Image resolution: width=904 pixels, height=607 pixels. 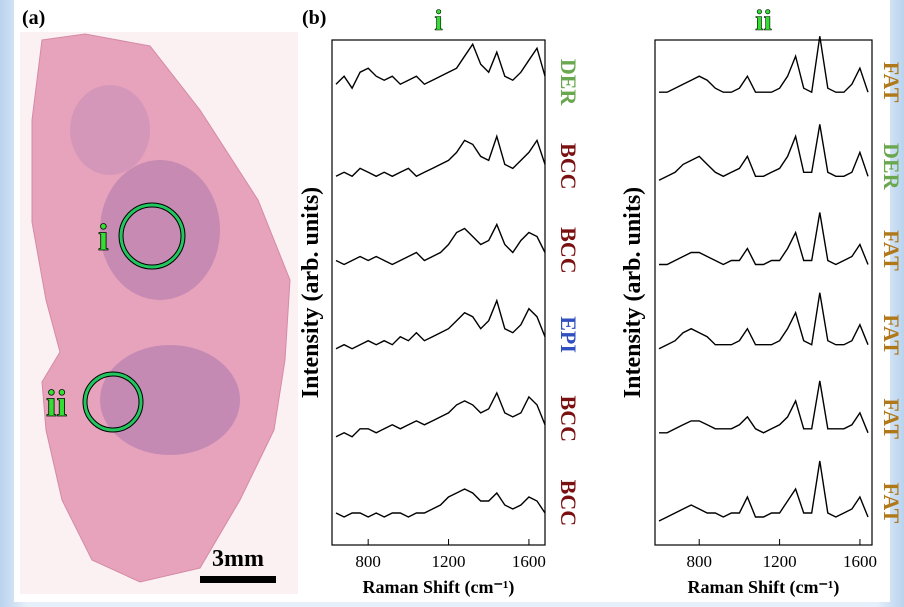 I want to click on region-label: i, so click(x=103, y=238).